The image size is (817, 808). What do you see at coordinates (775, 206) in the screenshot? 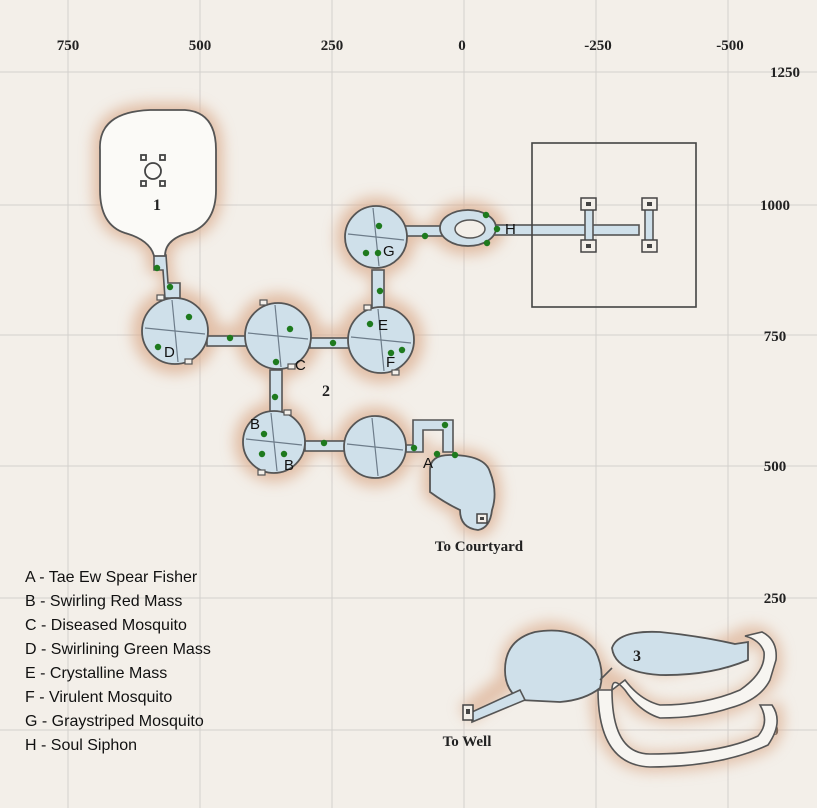
I see `y-tick-label: 1000` at bounding box center [775, 206].